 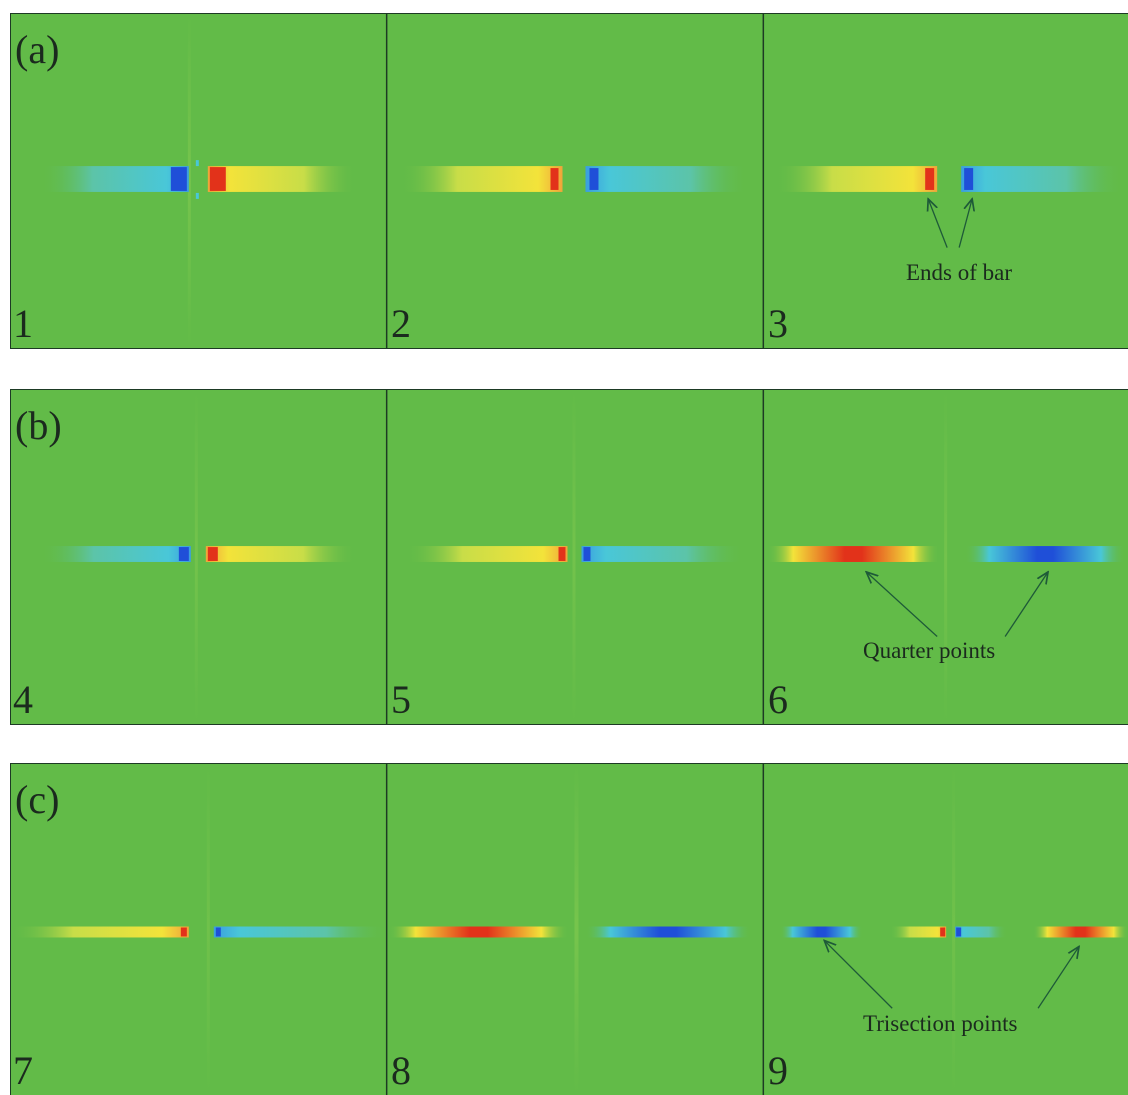 I want to click on panel-number-8: 8, so click(x=401, y=1070).